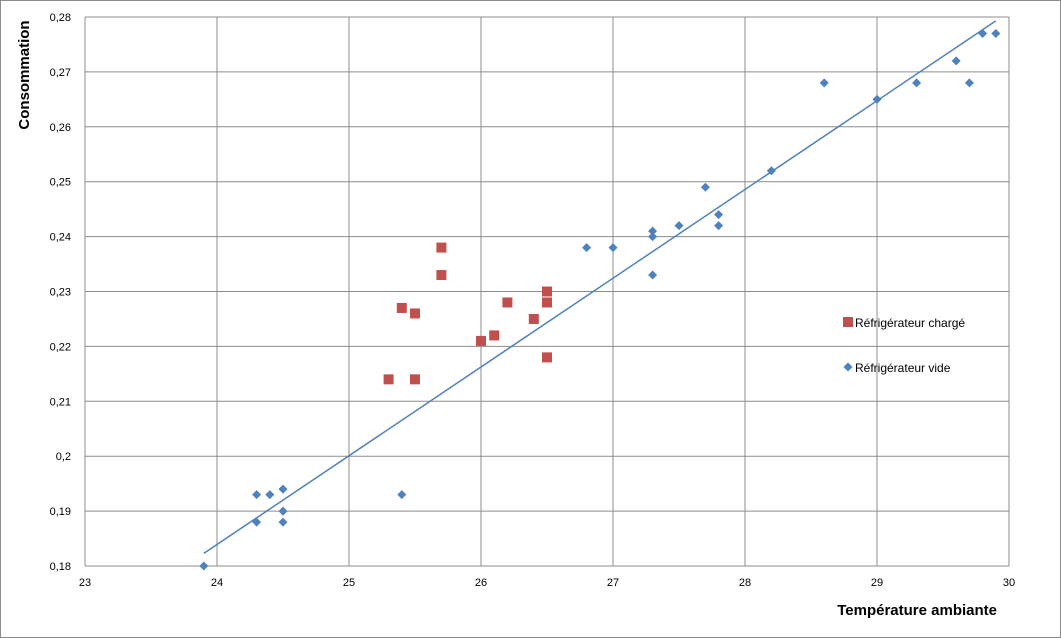 This screenshot has width=1061, height=638. Describe the element at coordinates (60, 128) in the screenshot. I see `y-tick-label: 0,26` at that location.